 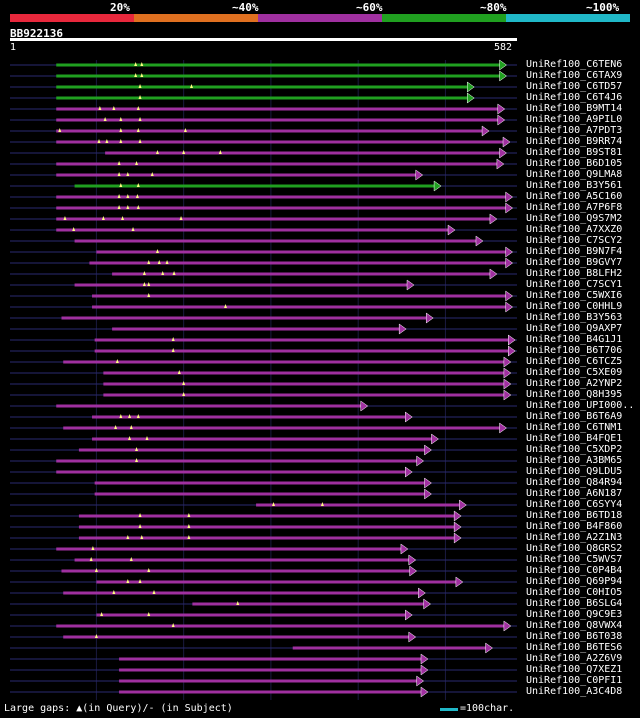 What do you see at coordinates (574, 251) in the screenshot?
I see `hit-label: UniRef100_B9N7F4` at bounding box center [574, 251].